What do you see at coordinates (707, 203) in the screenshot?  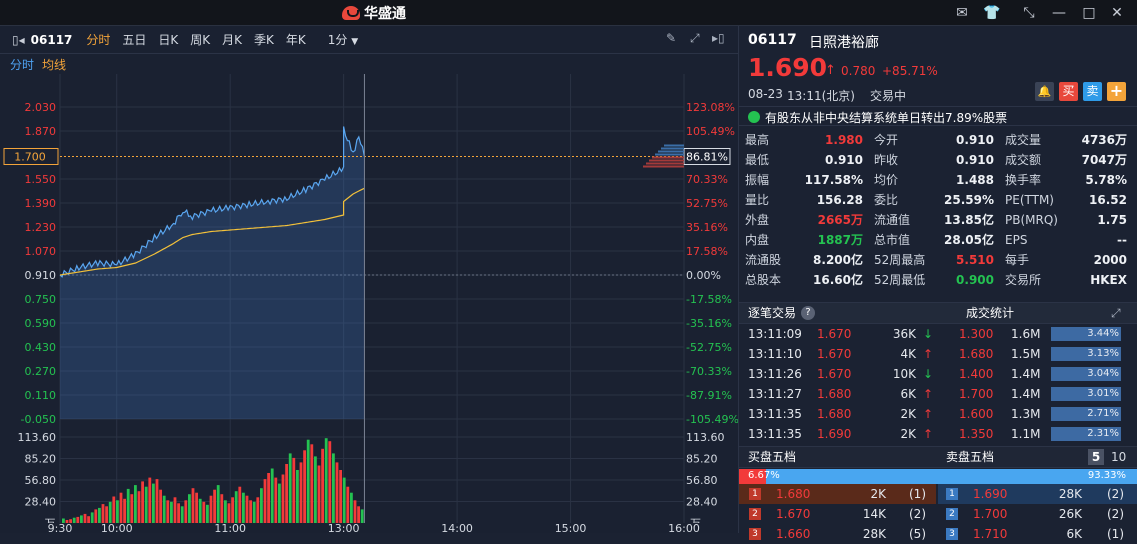 I see `pct-tick-label: 52.75%` at bounding box center [707, 203].